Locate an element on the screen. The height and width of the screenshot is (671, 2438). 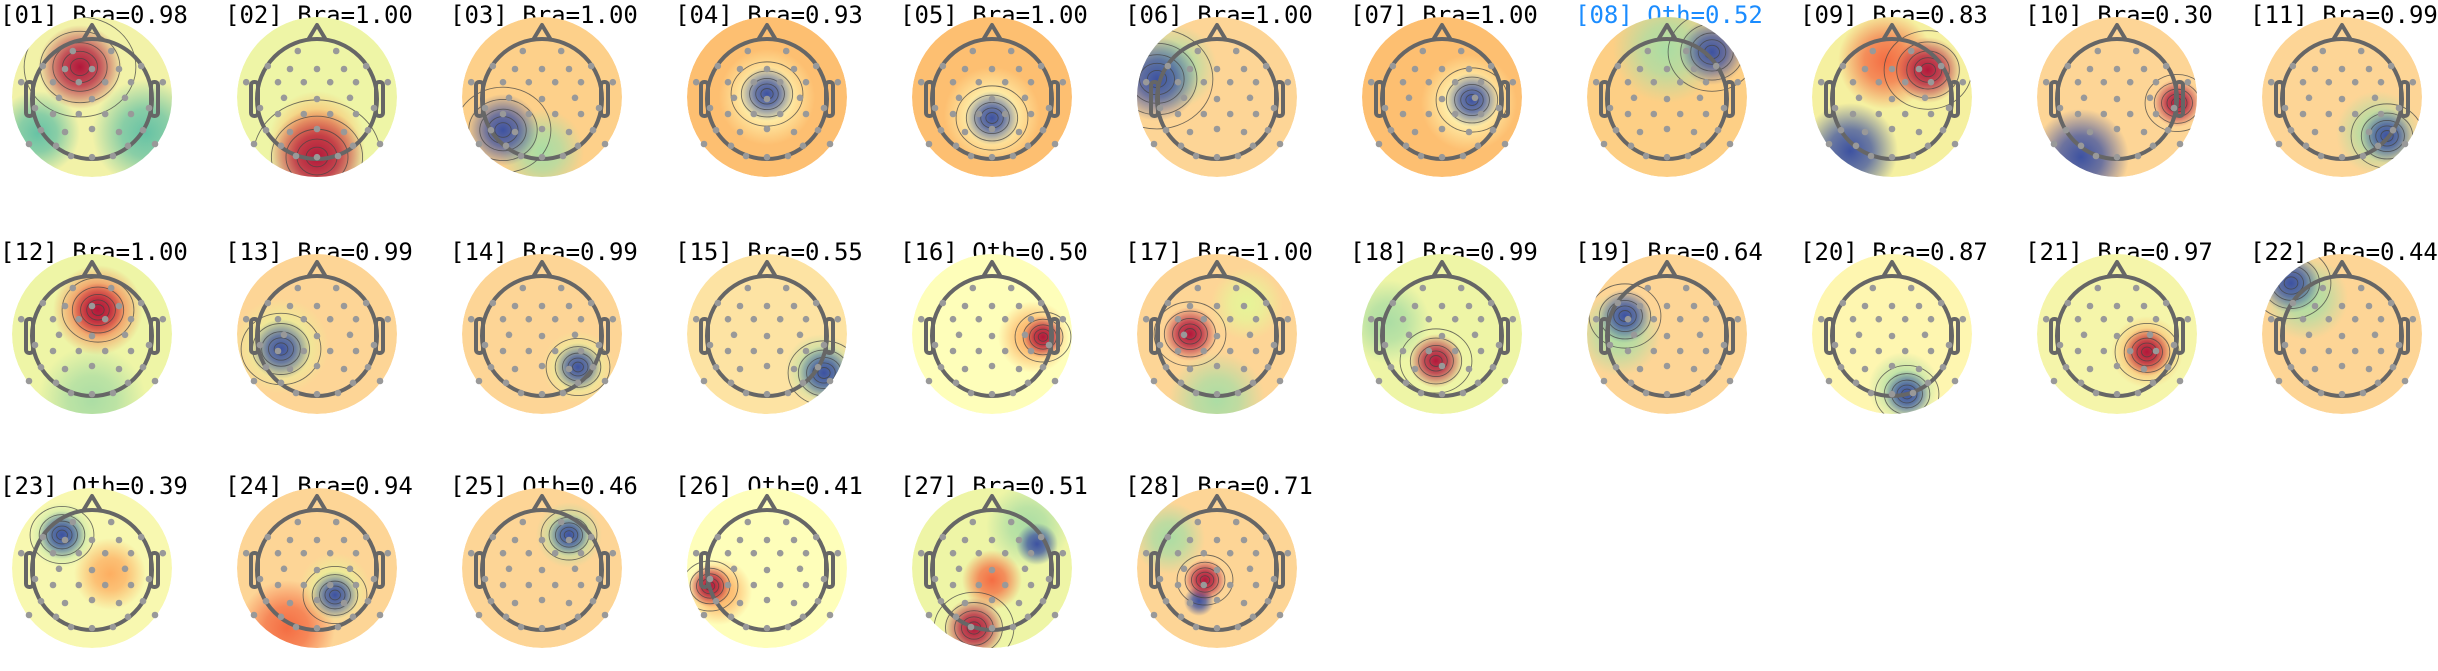
component-title: [03] Bra=1.00 is located at coordinates (544, 15).